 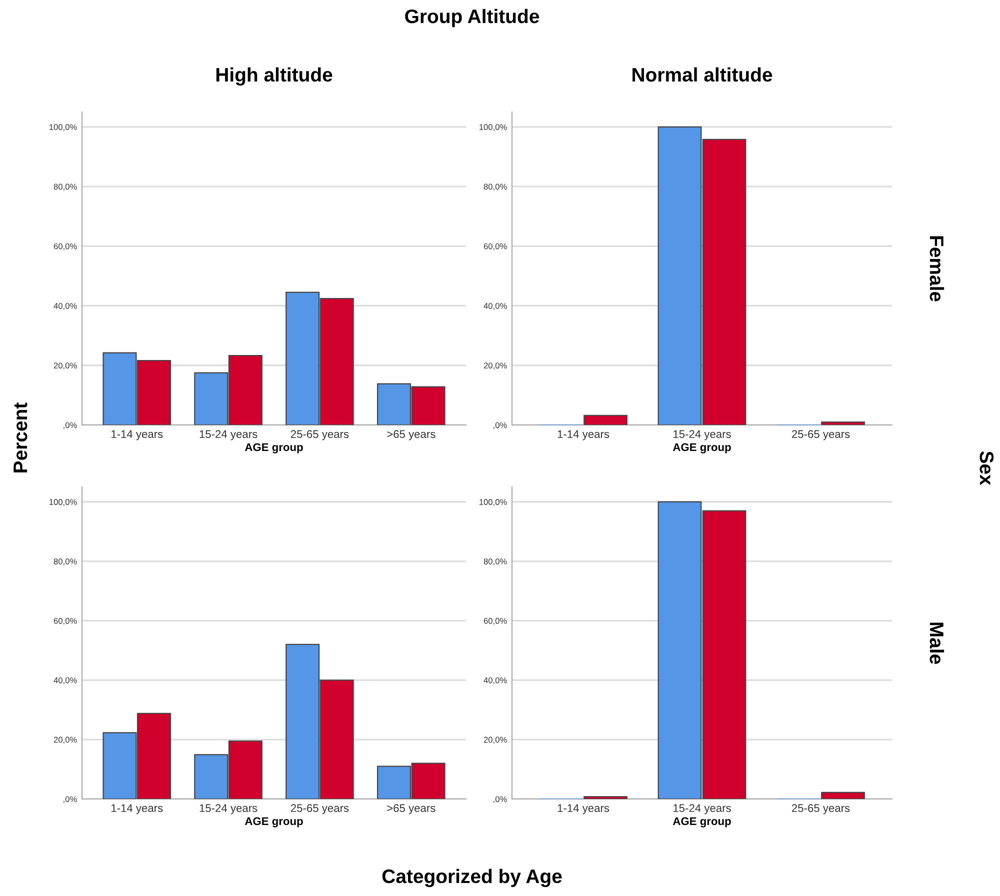 I want to click on text: Percent, so click(x=21, y=437).